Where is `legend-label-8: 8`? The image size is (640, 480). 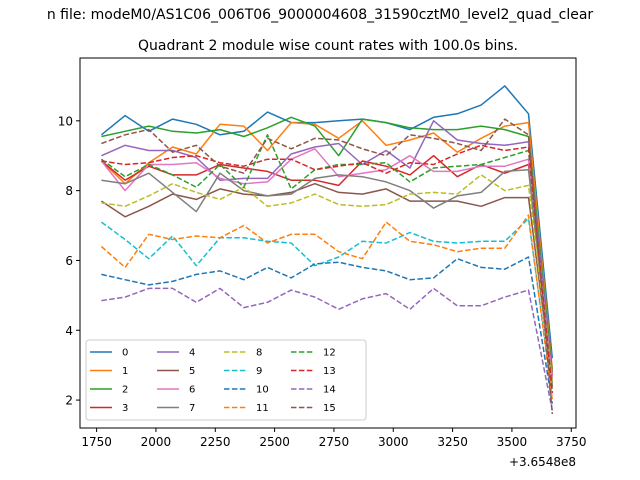
legend-label-8: 8 is located at coordinates (259, 353).